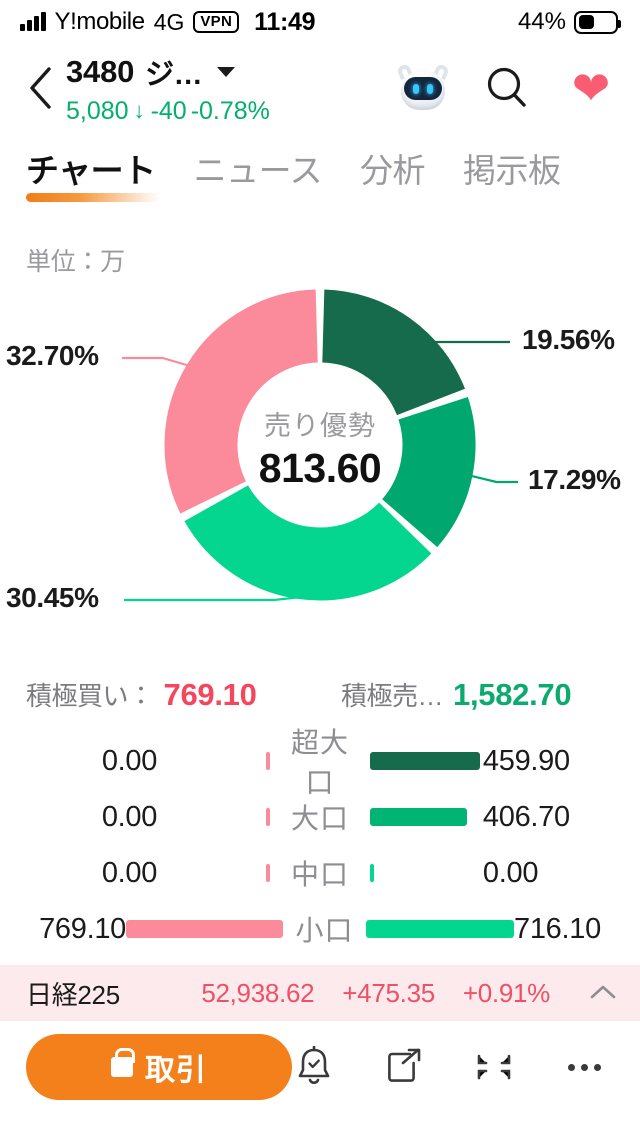  What do you see at coordinates (52, 597) in the screenshot?
I see `donut-label-30: 30.45%` at bounding box center [52, 597].